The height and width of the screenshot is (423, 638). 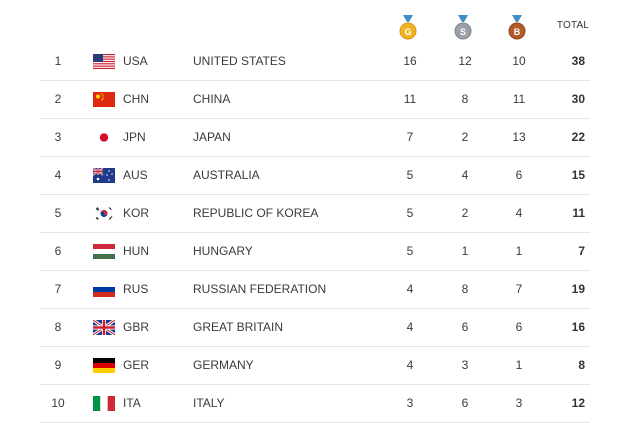 What do you see at coordinates (315, 99) in the screenshot?
I see `table-row: 2 CHN CHINA 11 8 11 30` at bounding box center [315, 99].